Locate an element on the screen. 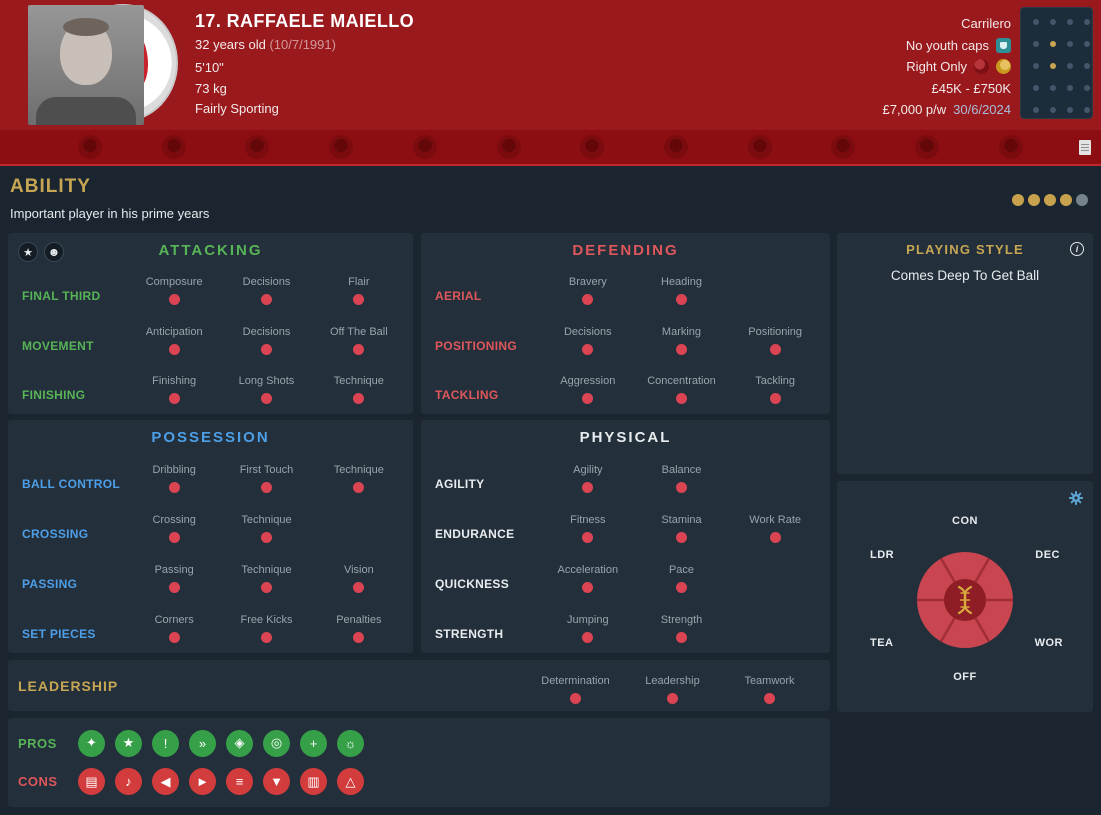 This screenshot has width=1101, height=815. dna-wheel is located at coordinates (965, 600).